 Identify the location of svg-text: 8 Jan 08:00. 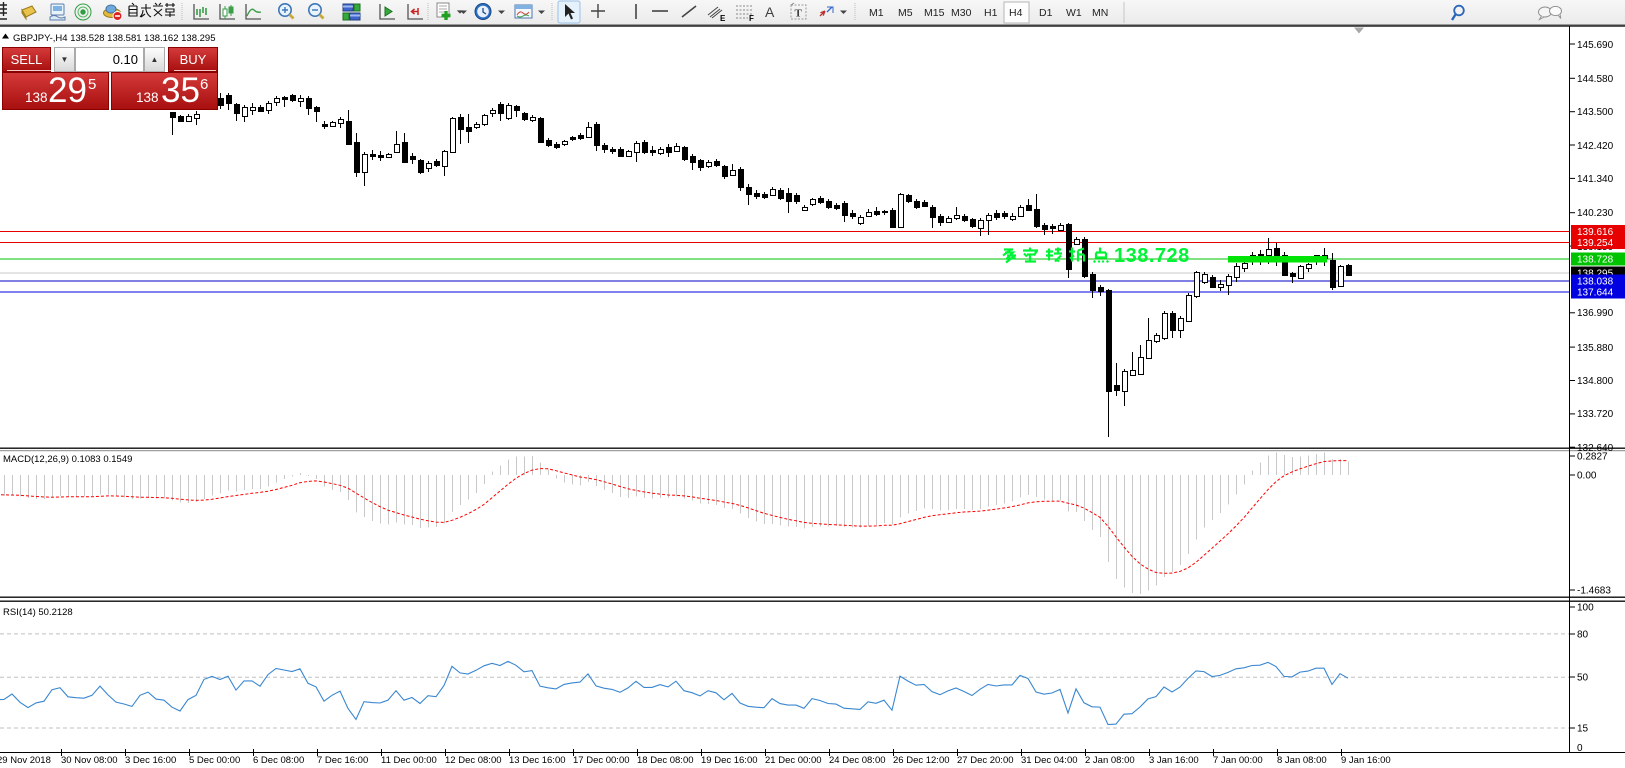
(1302, 760).